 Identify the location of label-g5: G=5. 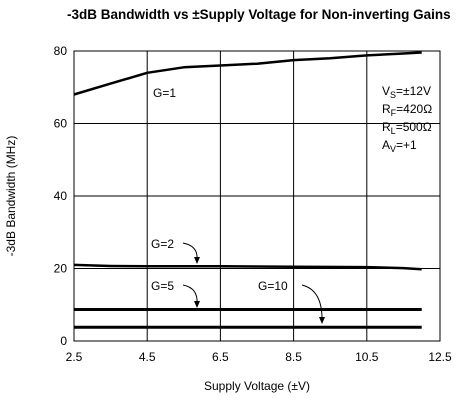
(162, 286).